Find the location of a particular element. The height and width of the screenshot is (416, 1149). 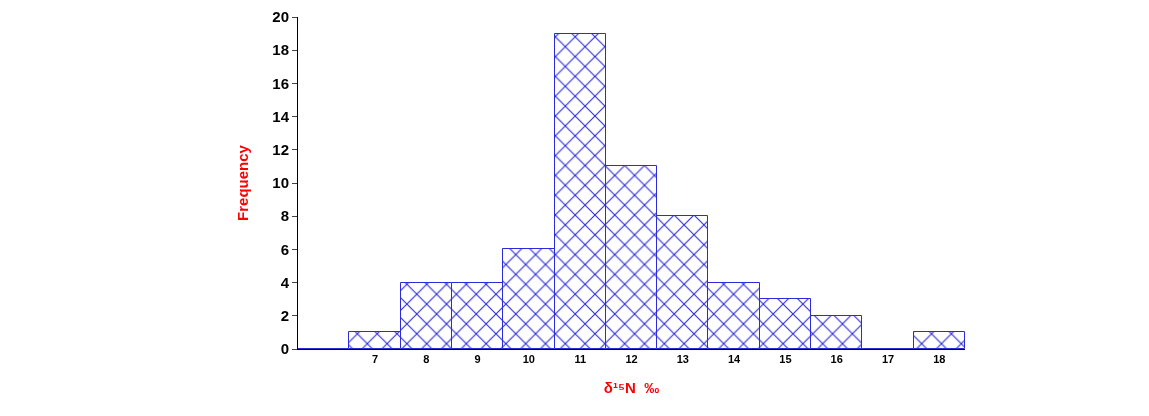

y-tick-label: 14 is located at coordinates (281, 116).